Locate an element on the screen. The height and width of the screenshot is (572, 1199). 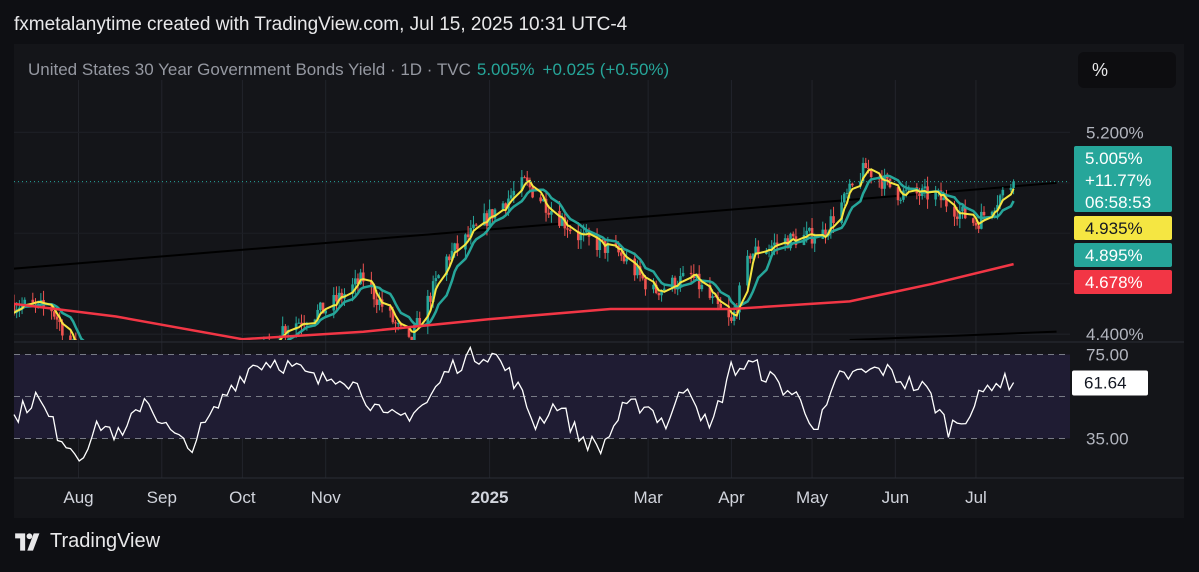
x-tick-label: 2025 is located at coordinates (490, 497).